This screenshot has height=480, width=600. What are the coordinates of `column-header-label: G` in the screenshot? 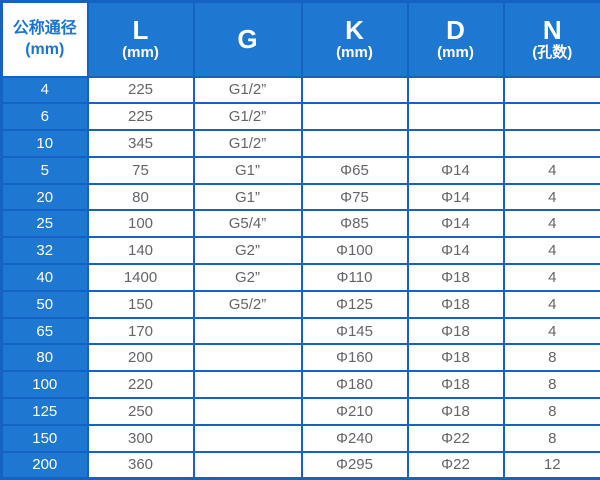 It's located at (247, 39).